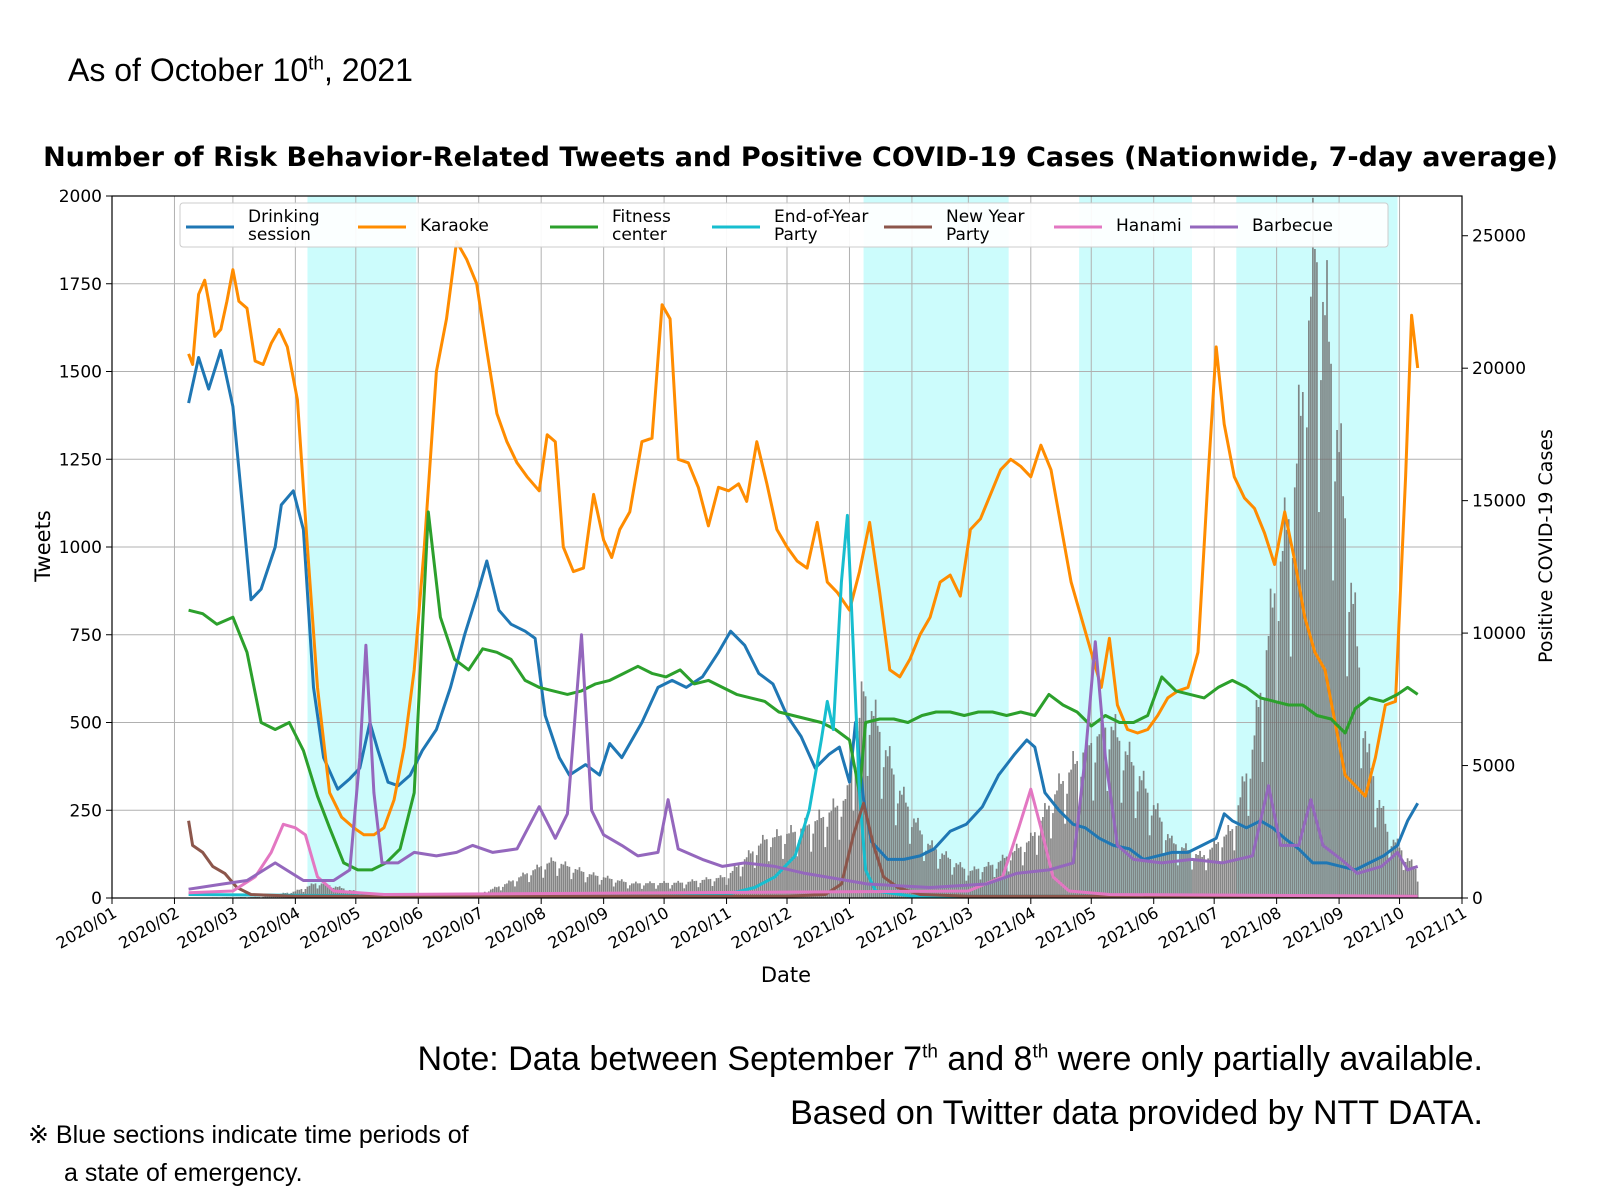 This screenshot has height=1200, width=1601. I want to click on series-line-new-year-party, so click(802, 849).